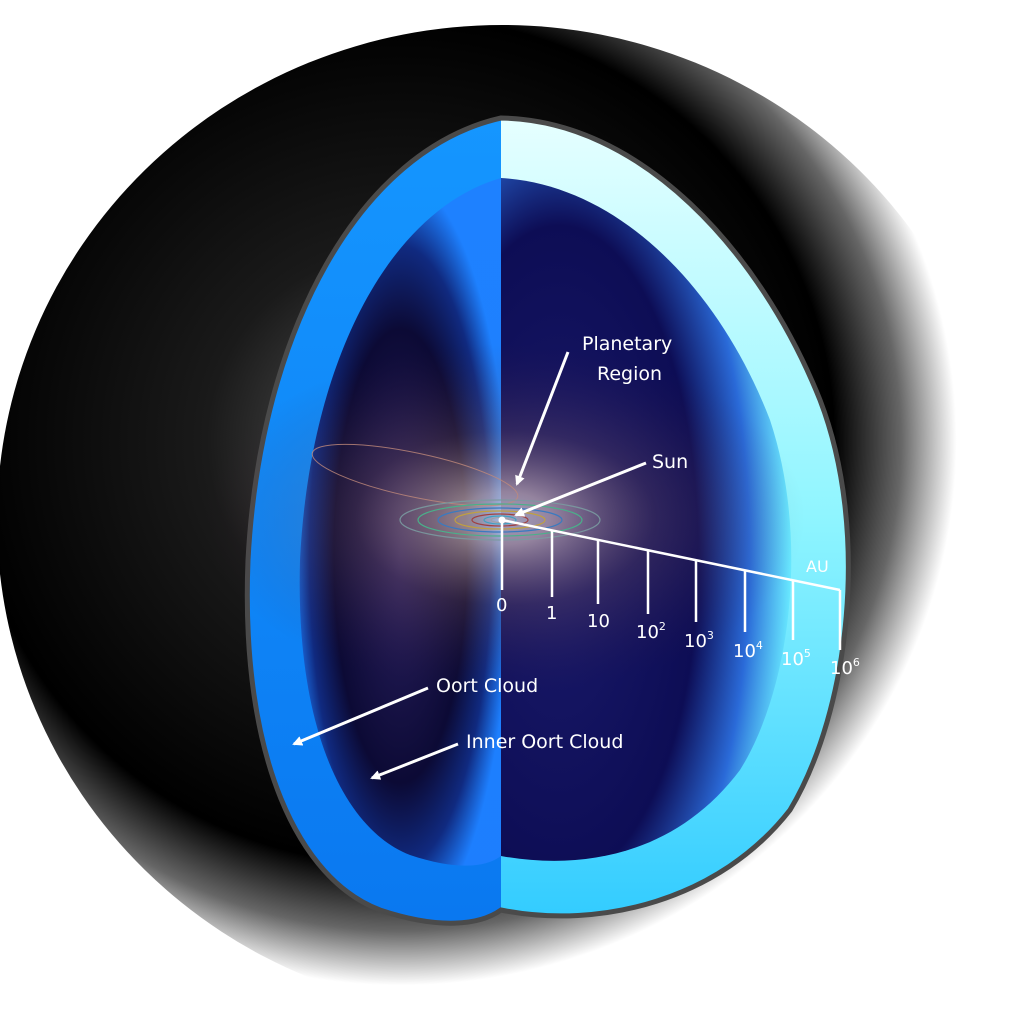  What do you see at coordinates (414, 761) in the screenshot?
I see `inner-oort-cloud-arrow` at bounding box center [414, 761].